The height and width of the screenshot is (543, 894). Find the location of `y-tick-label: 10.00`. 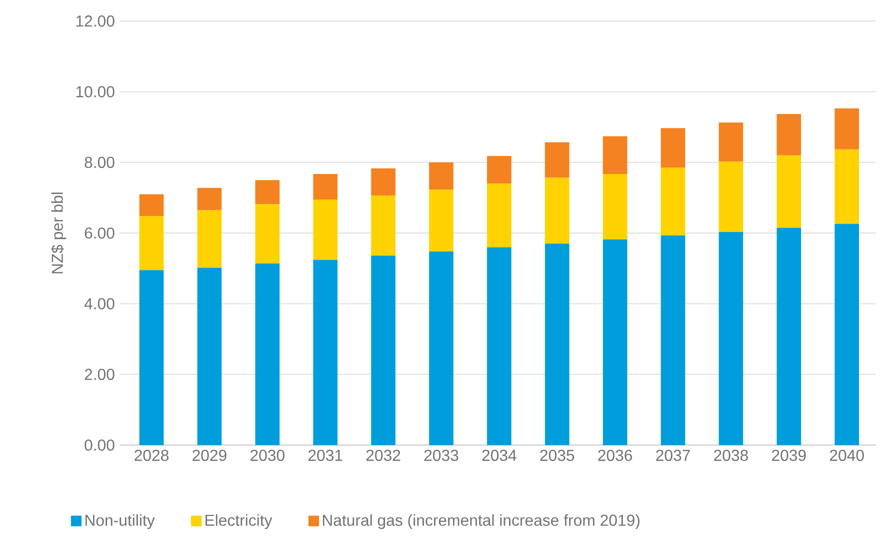

y-tick-label: 10.00 is located at coordinates (95, 92).